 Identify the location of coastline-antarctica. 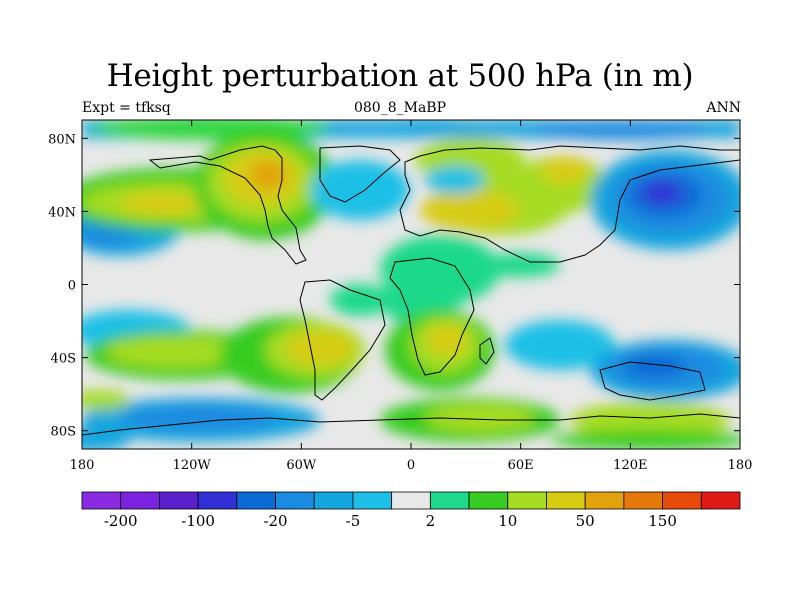
(411, 424).